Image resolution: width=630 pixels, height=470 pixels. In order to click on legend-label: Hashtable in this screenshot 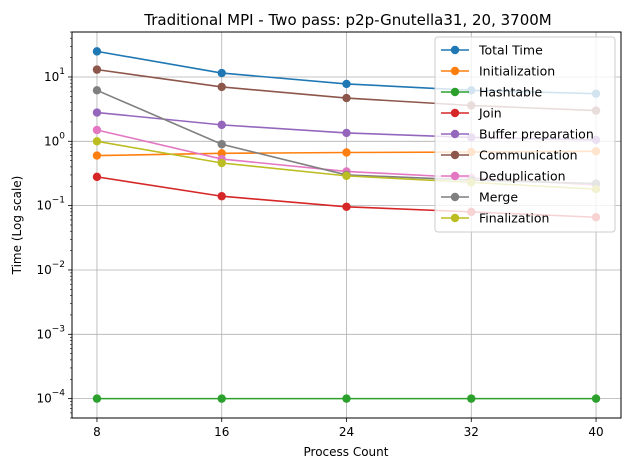, I will do `click(510, 92)`.